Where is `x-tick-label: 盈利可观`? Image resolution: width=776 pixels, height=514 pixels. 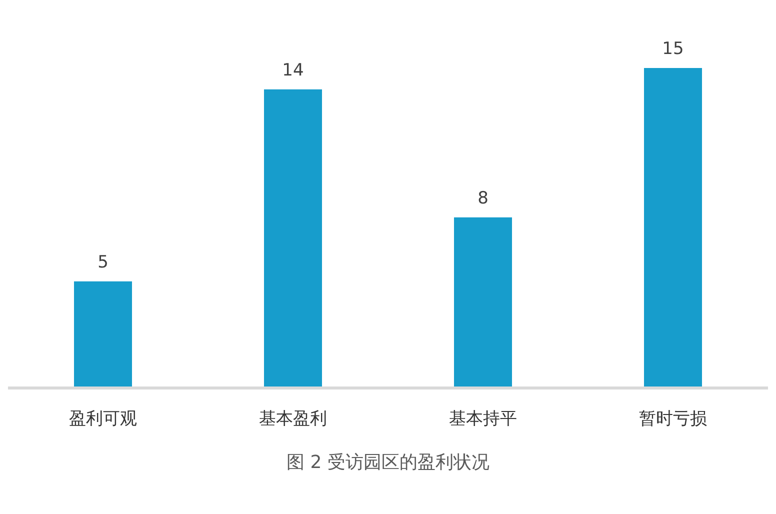
x-tick-label: 盈利可观 is located at coordinates (103, 419).